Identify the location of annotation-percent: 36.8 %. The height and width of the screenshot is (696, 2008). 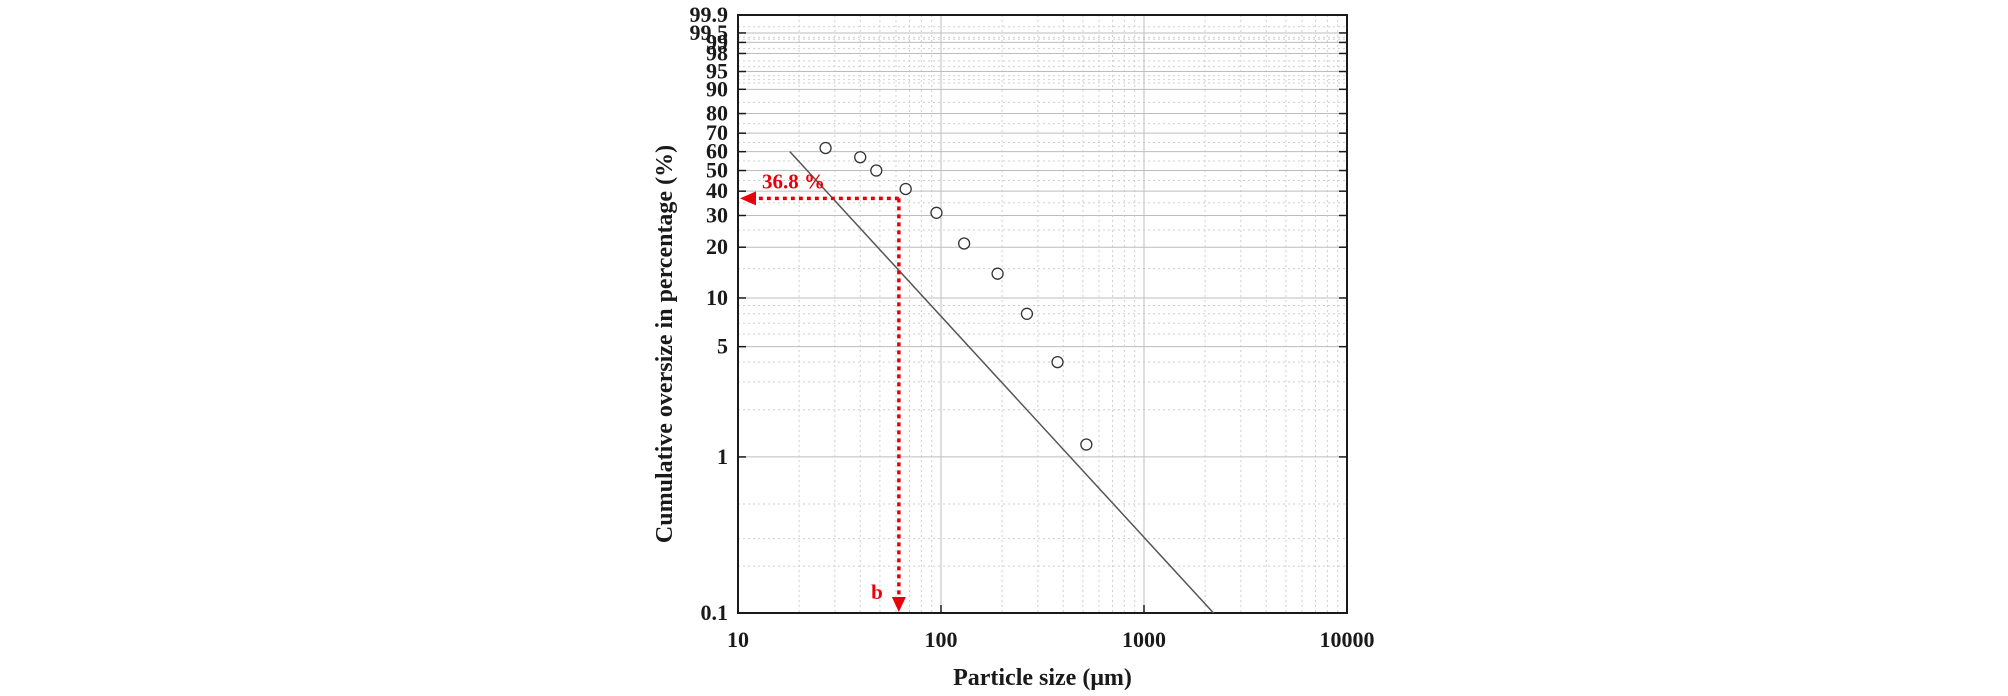
(793, 181).